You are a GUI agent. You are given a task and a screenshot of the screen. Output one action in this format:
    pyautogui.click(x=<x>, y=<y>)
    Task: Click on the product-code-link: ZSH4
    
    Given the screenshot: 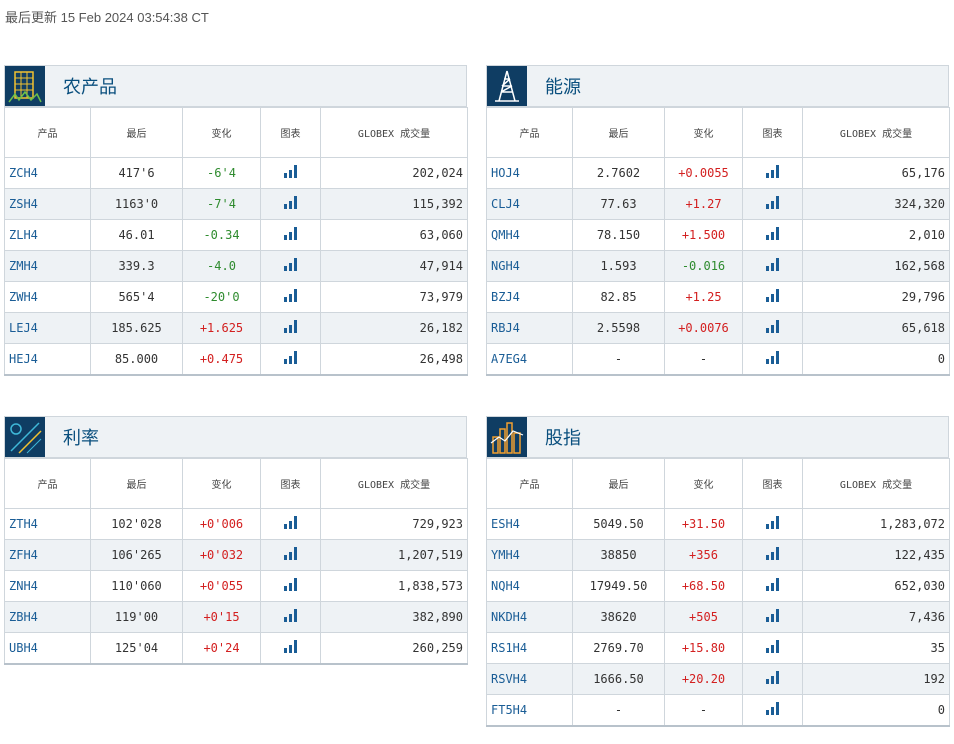 What is the action you would take?
    pyautogui.click(x=47, y=204)
    